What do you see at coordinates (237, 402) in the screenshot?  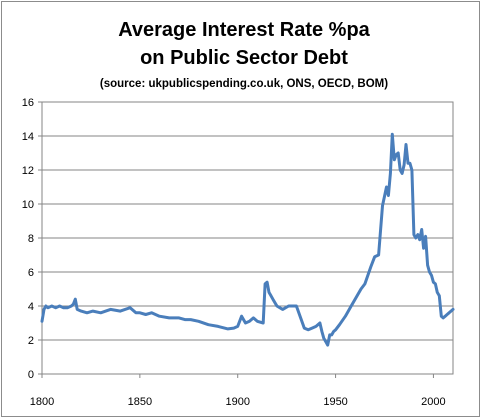 I see `x-tick-label: 1900` at bounding box center [237, 402].